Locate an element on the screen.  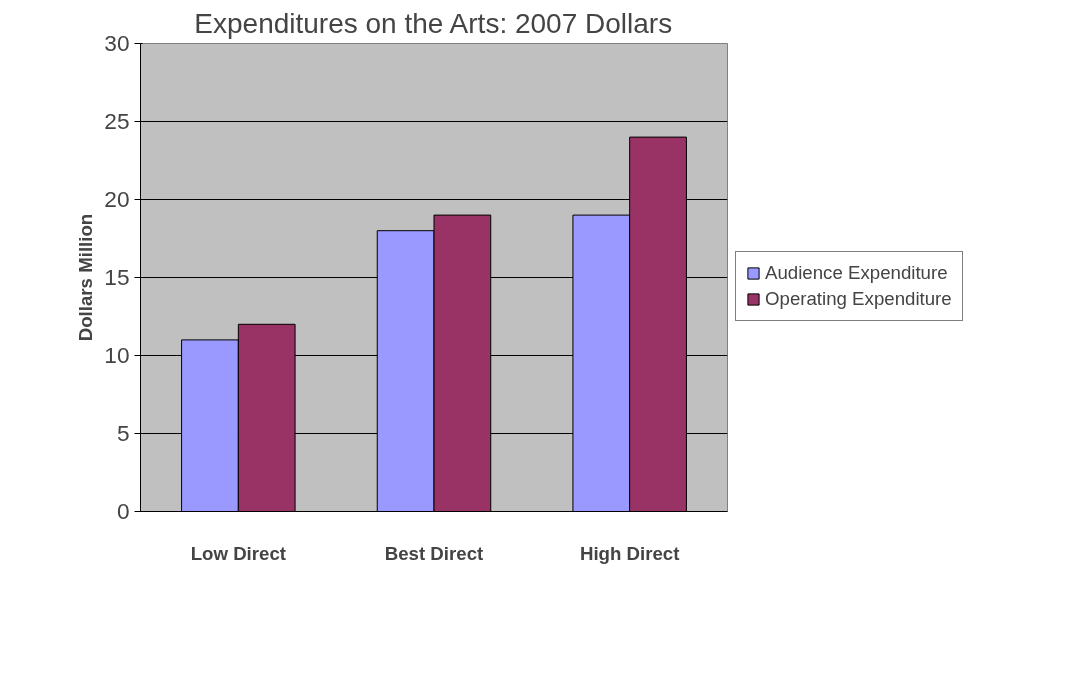
y-tick-label: 5 is located at coordinates (123, 433).